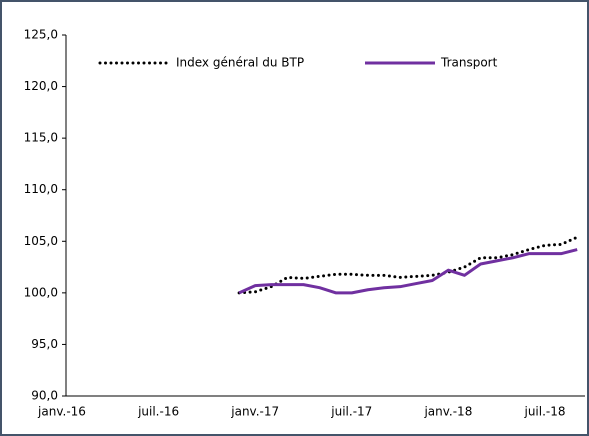  What do you see at coordinates (41, 292) in the screenshot?
I see `y-tick-label: 100,0` at bounding box center [41, 292].